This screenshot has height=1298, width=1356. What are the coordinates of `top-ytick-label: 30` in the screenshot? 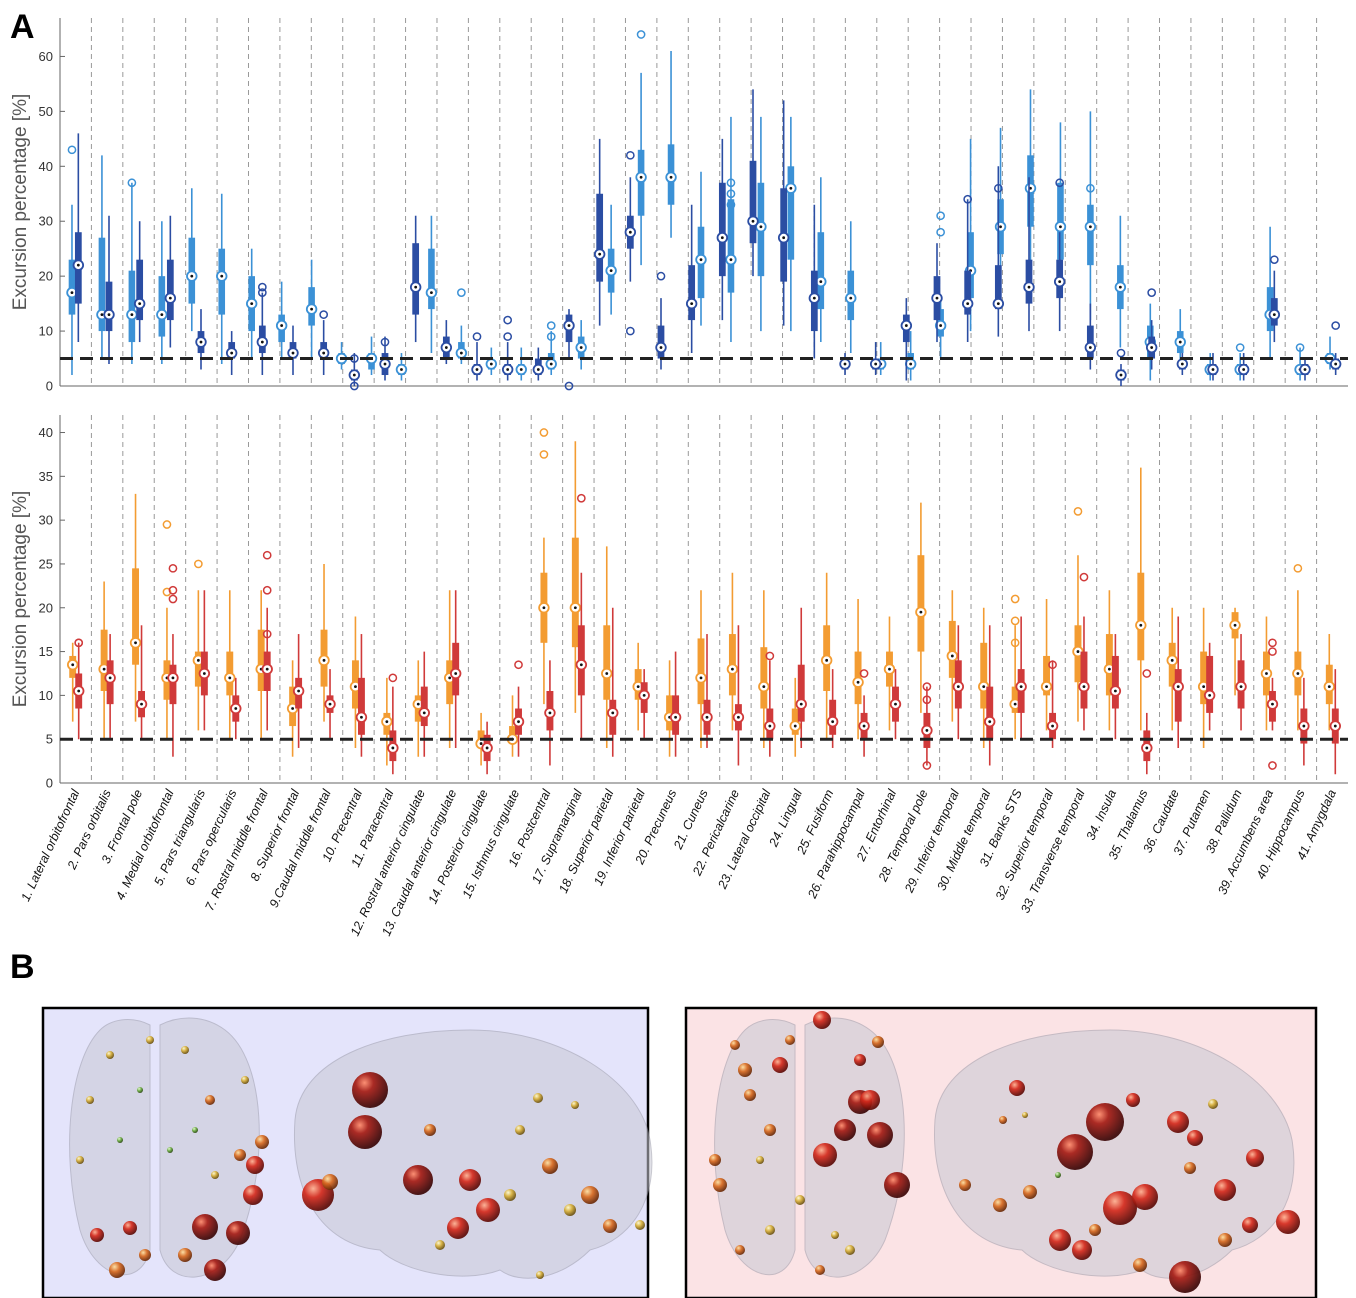 It's located at (46, 221).